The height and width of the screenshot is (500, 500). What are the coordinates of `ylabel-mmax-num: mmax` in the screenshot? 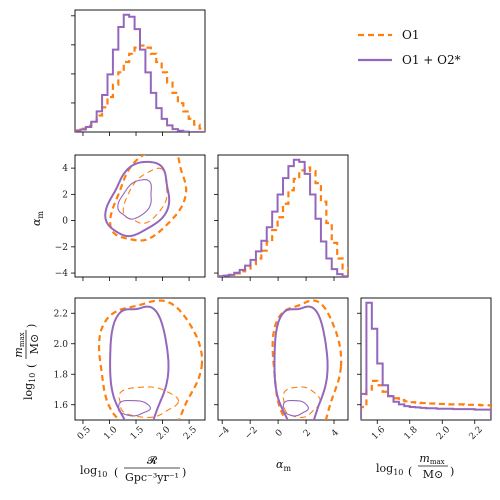 It's located at (19, 344).